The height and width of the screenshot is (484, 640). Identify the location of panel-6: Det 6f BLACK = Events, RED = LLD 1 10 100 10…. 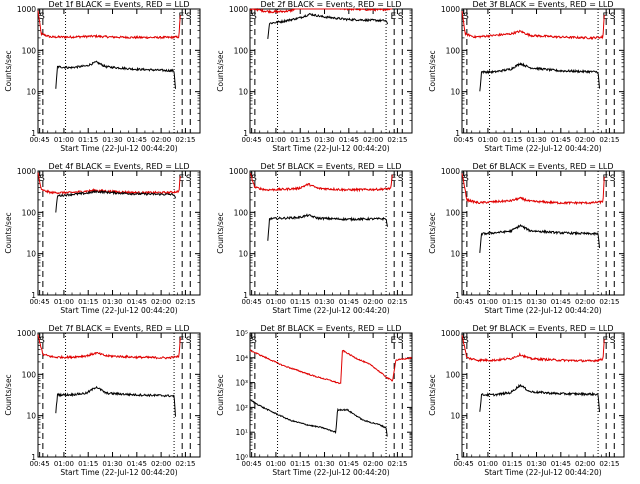
(526, 238).